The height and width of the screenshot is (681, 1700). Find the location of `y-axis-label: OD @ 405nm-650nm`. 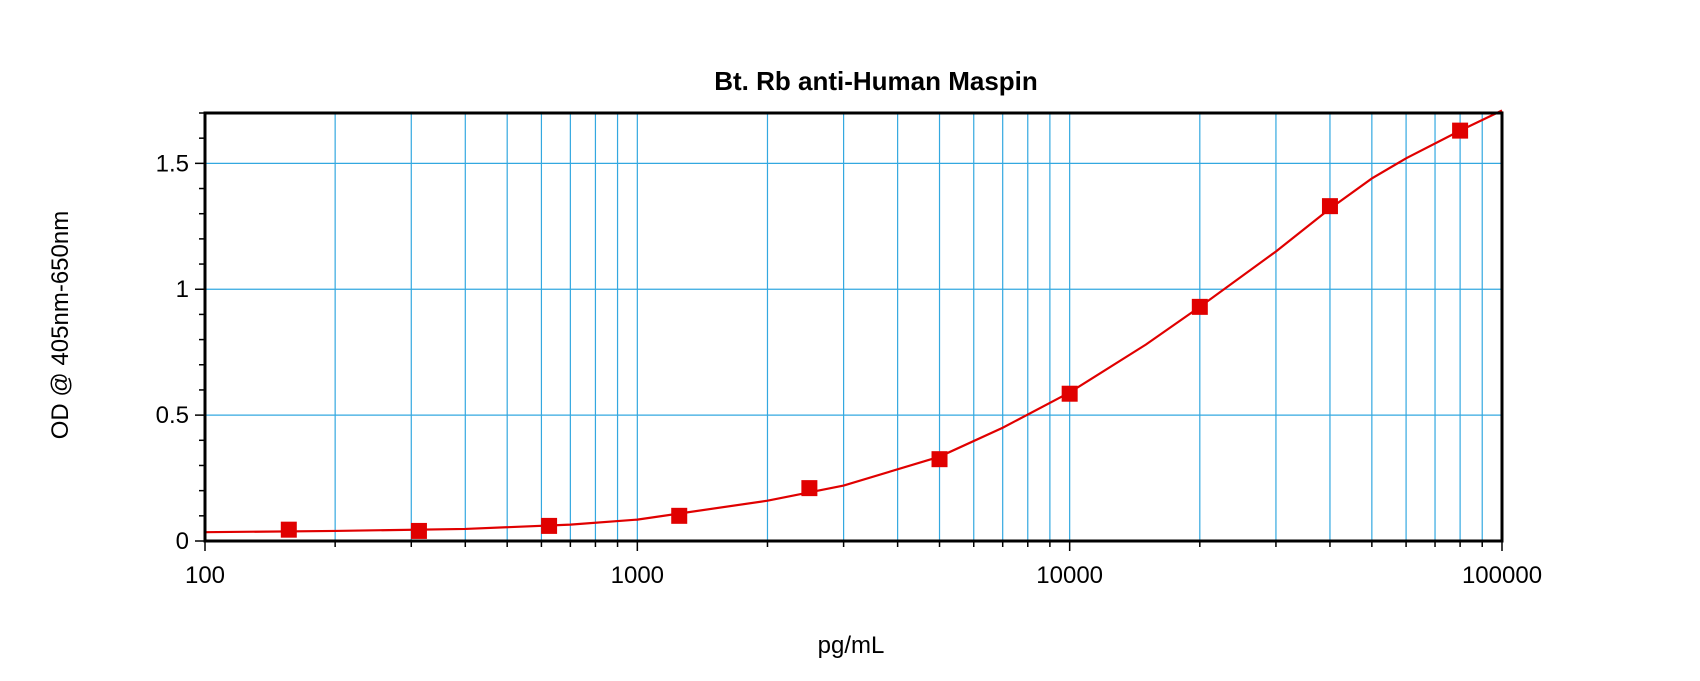

y-axis-label: OD @ 405nm-650nm is located at coordinates (60, 325).